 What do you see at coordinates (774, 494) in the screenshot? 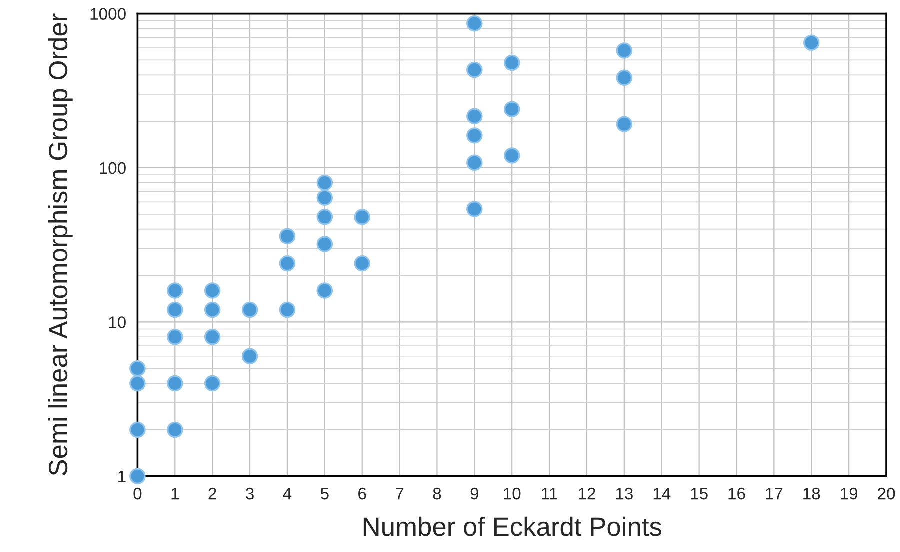
I see `x-tick-label: 17` at bounding box center [774, 494].